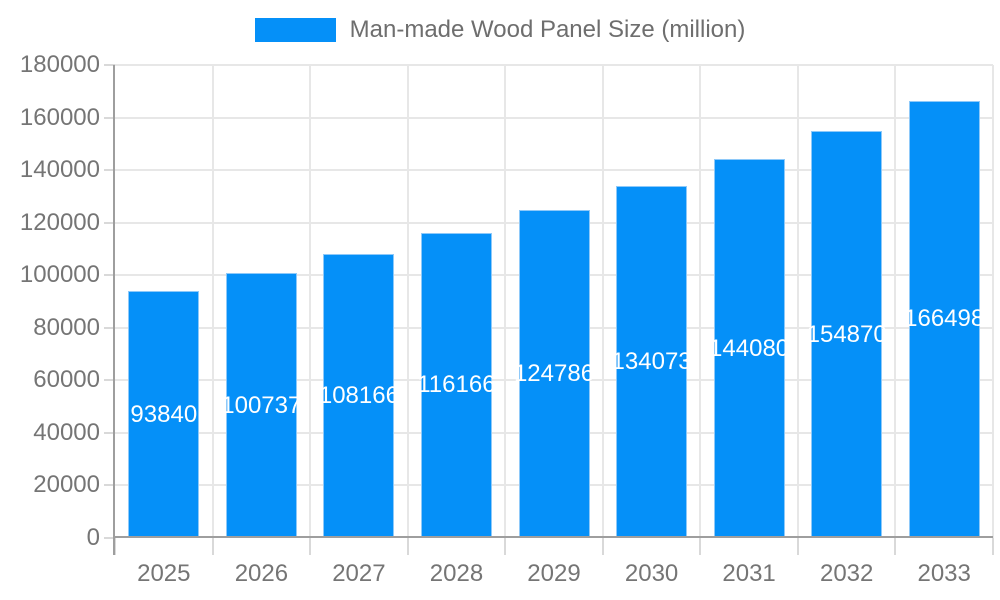 The width and height of the screenshot is (1000, 600). What do you see at coordinates (59, 117) in the screenshot?
I see `y-axis-tick-label: 160000` at bounding box center [59, 117].